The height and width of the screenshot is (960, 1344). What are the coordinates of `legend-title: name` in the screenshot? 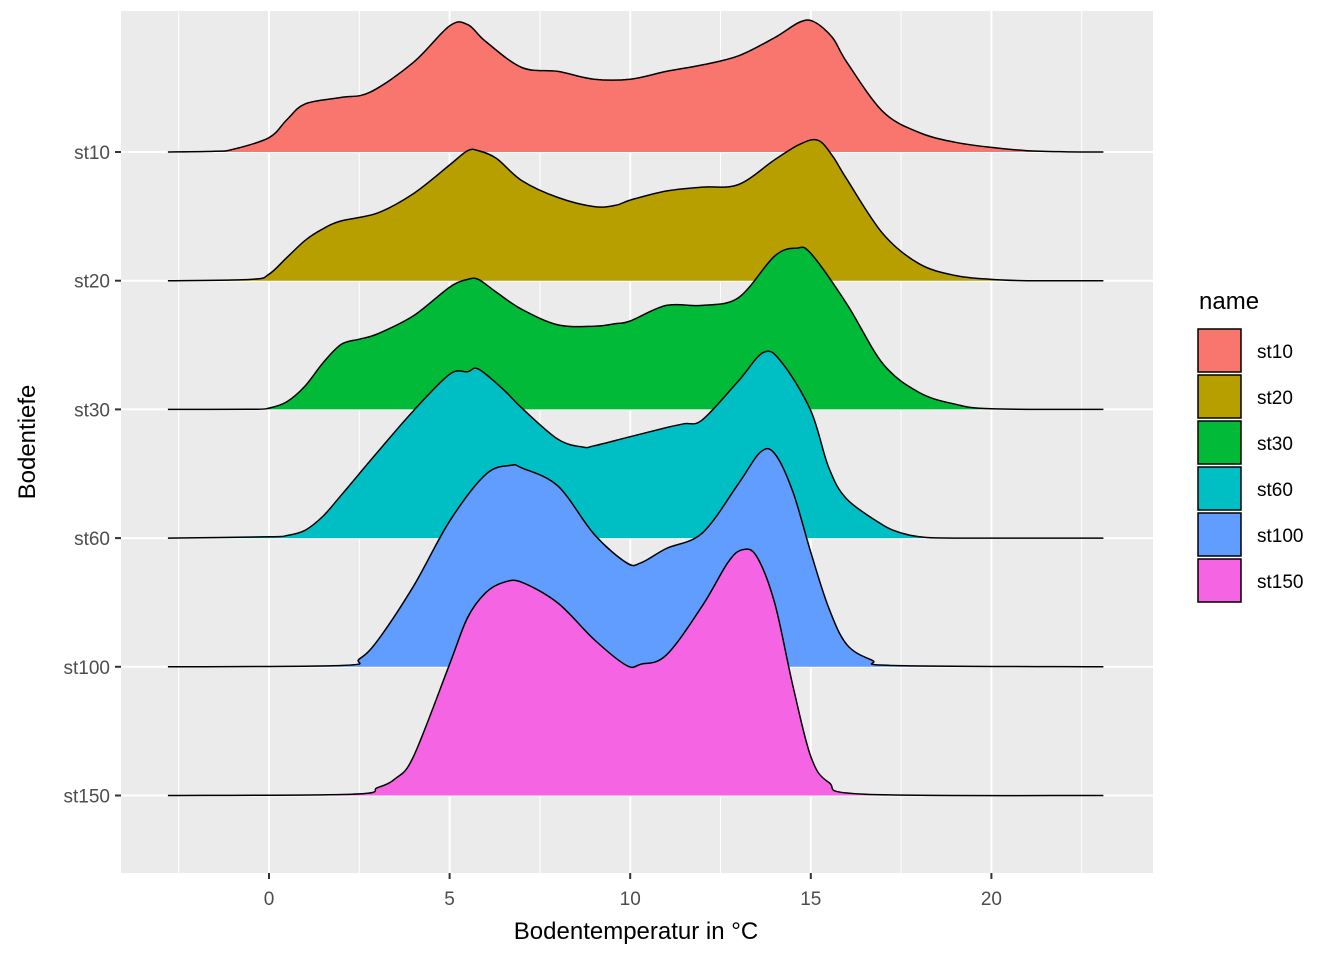 It's located at (1229, 301).